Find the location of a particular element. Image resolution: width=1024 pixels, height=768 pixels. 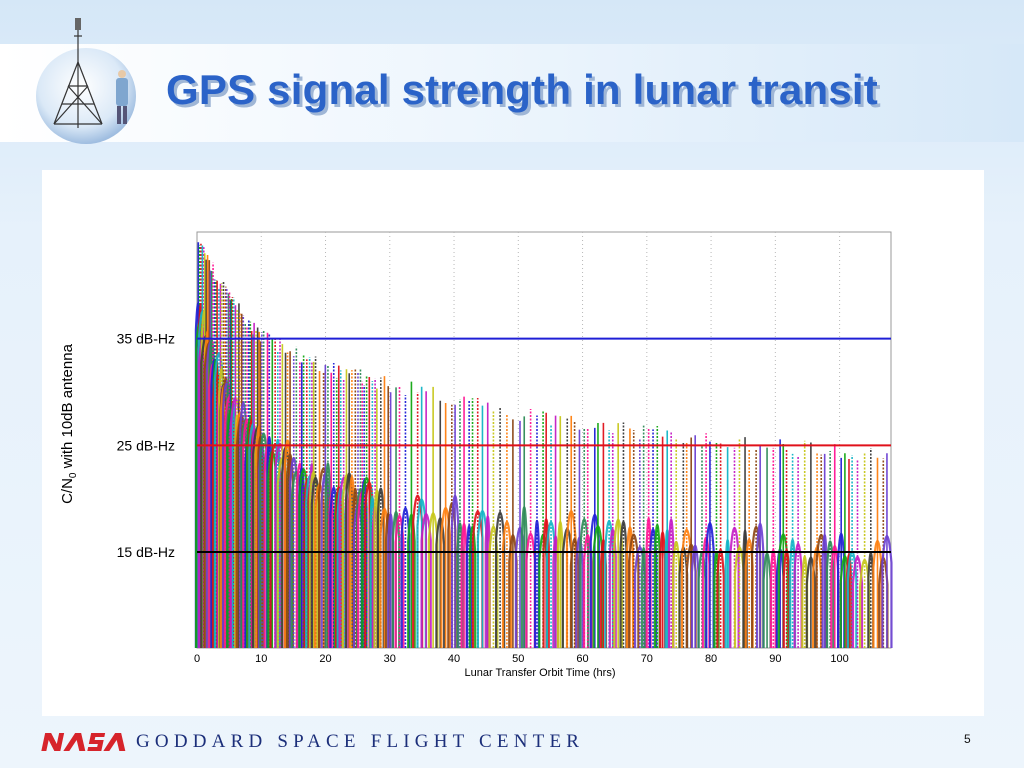

x-tick-label: 30 is located at coordinates (390, 659).